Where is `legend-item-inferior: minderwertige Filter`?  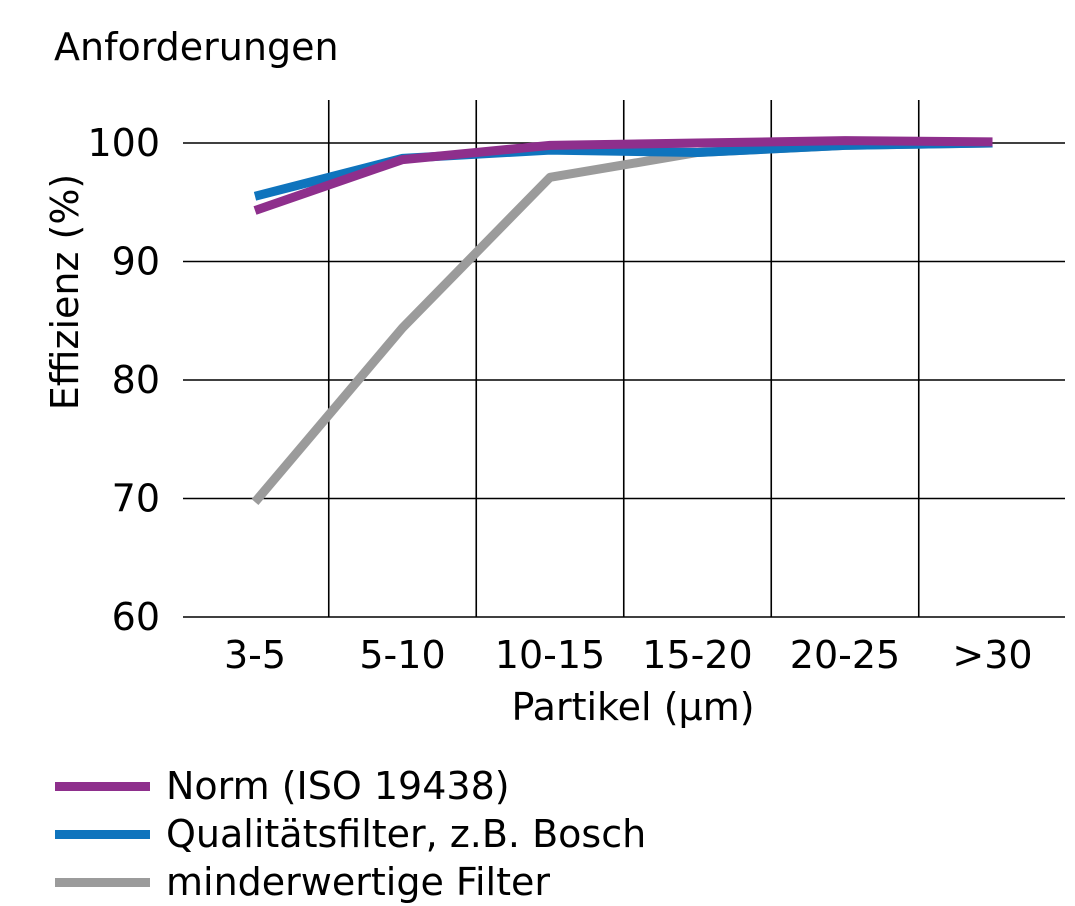
legend-item-inferior: minderwertige Filter is located at coordinates (350, 882).